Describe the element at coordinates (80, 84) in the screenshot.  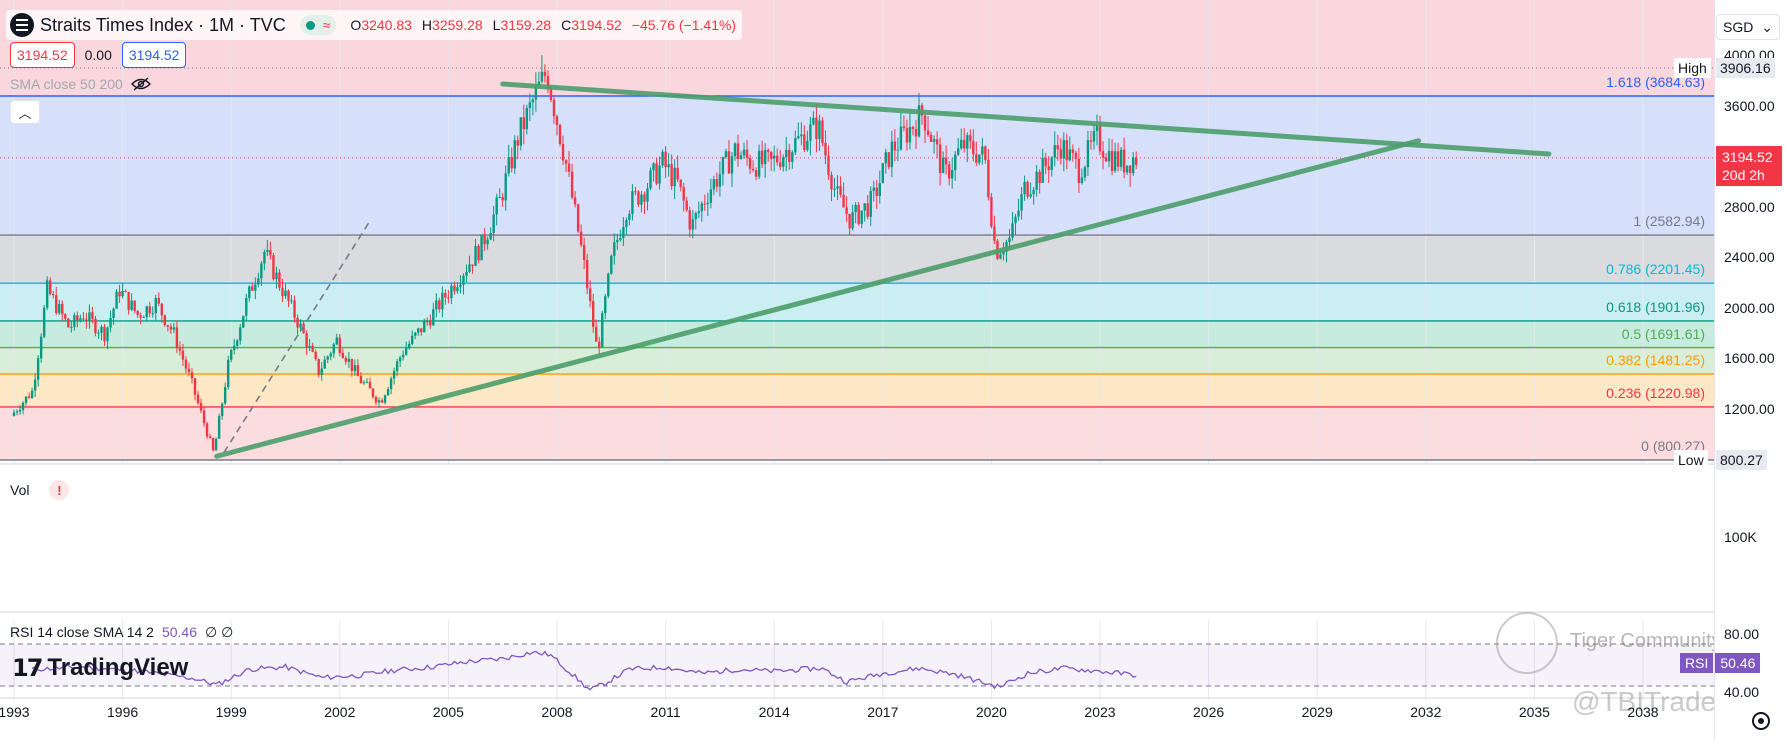
I see `sma-indicator-label: SMA close 50 200` at that location.